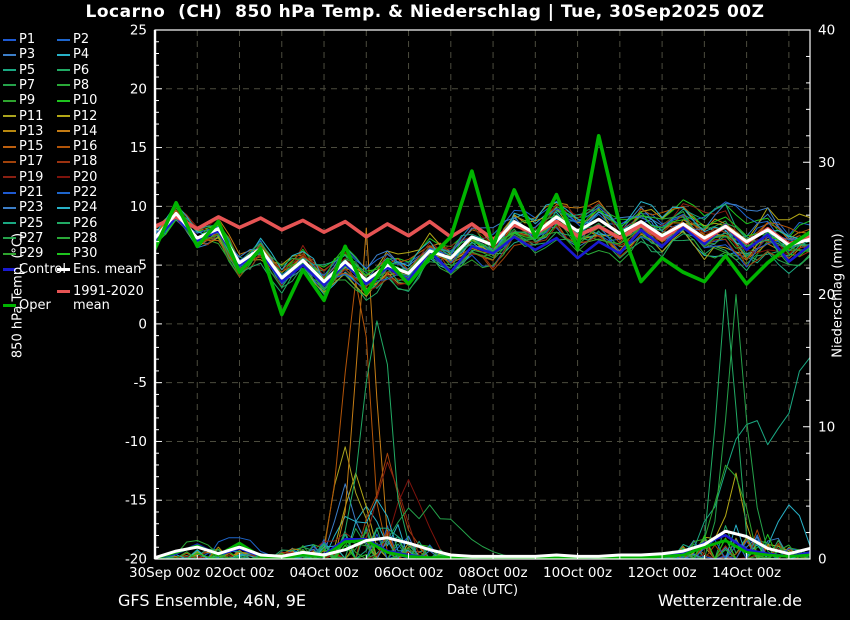  I want to click on legend-label: P18, so click(85, 162).